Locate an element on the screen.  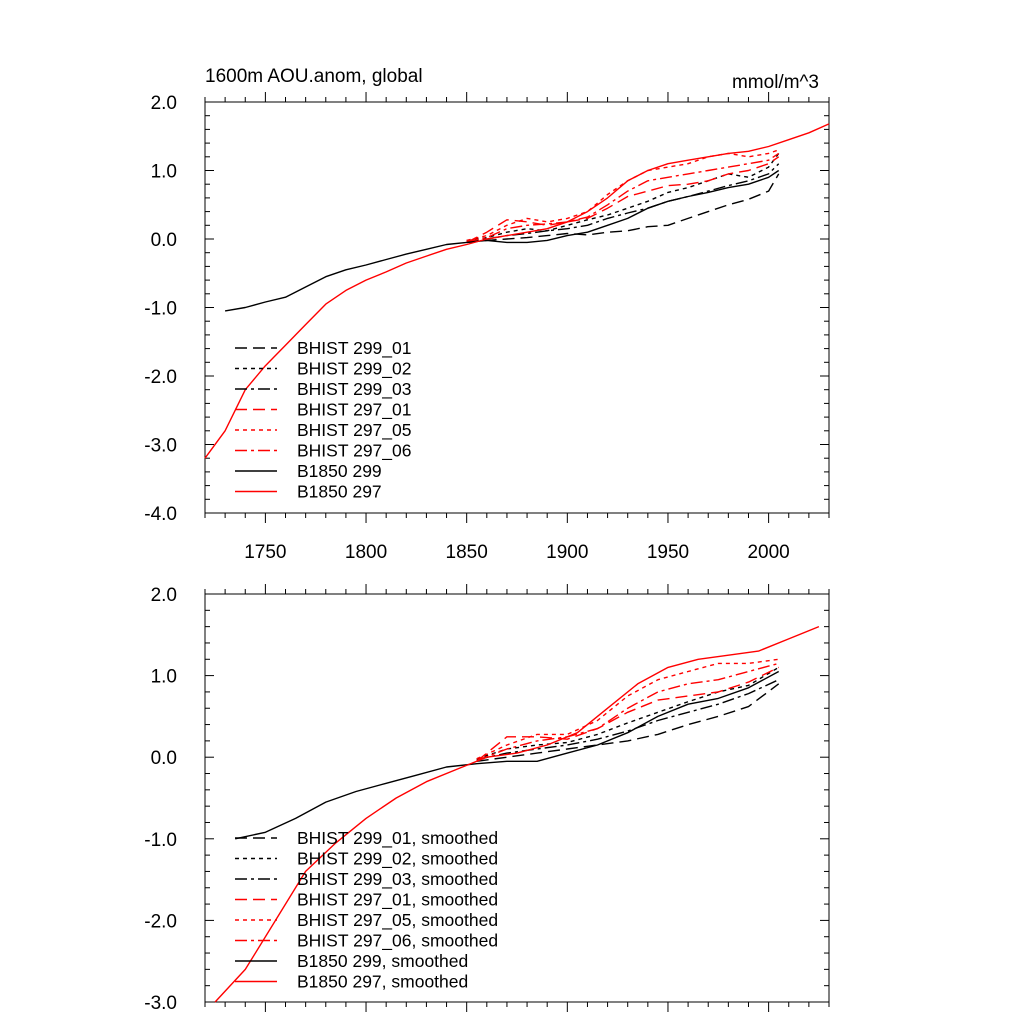
legend-label: BHIST 299_03 is located at coordinates (354, 389).